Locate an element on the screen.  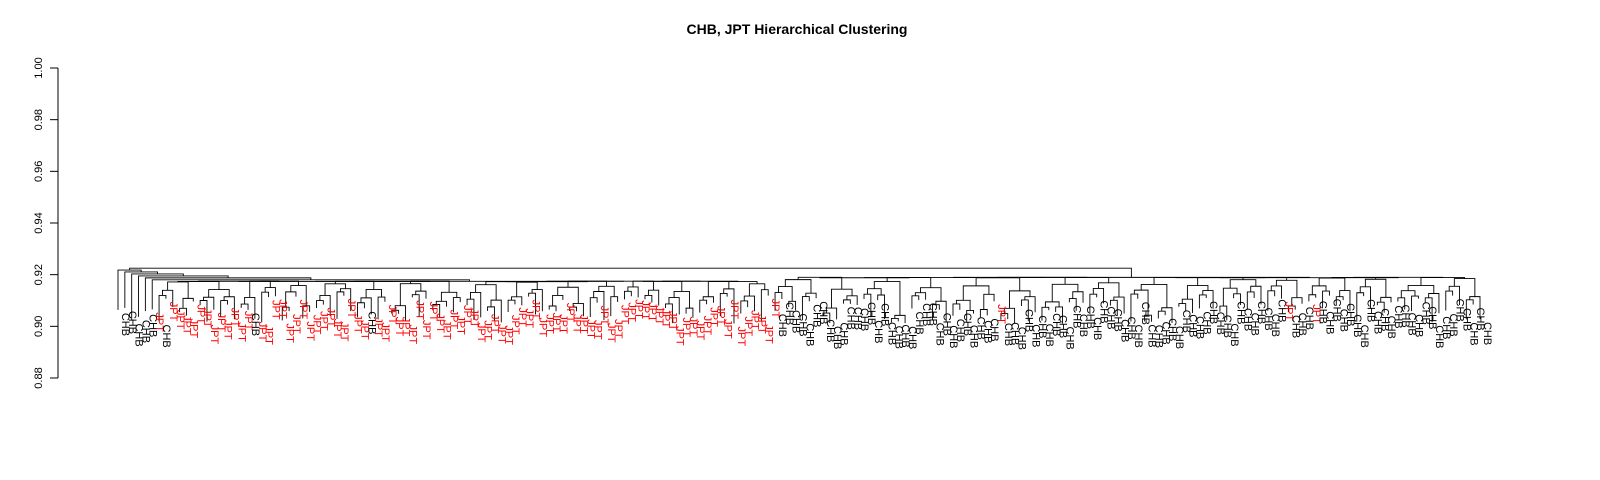
y-tick-label: 0.94 is located at coordinates (39, 222).